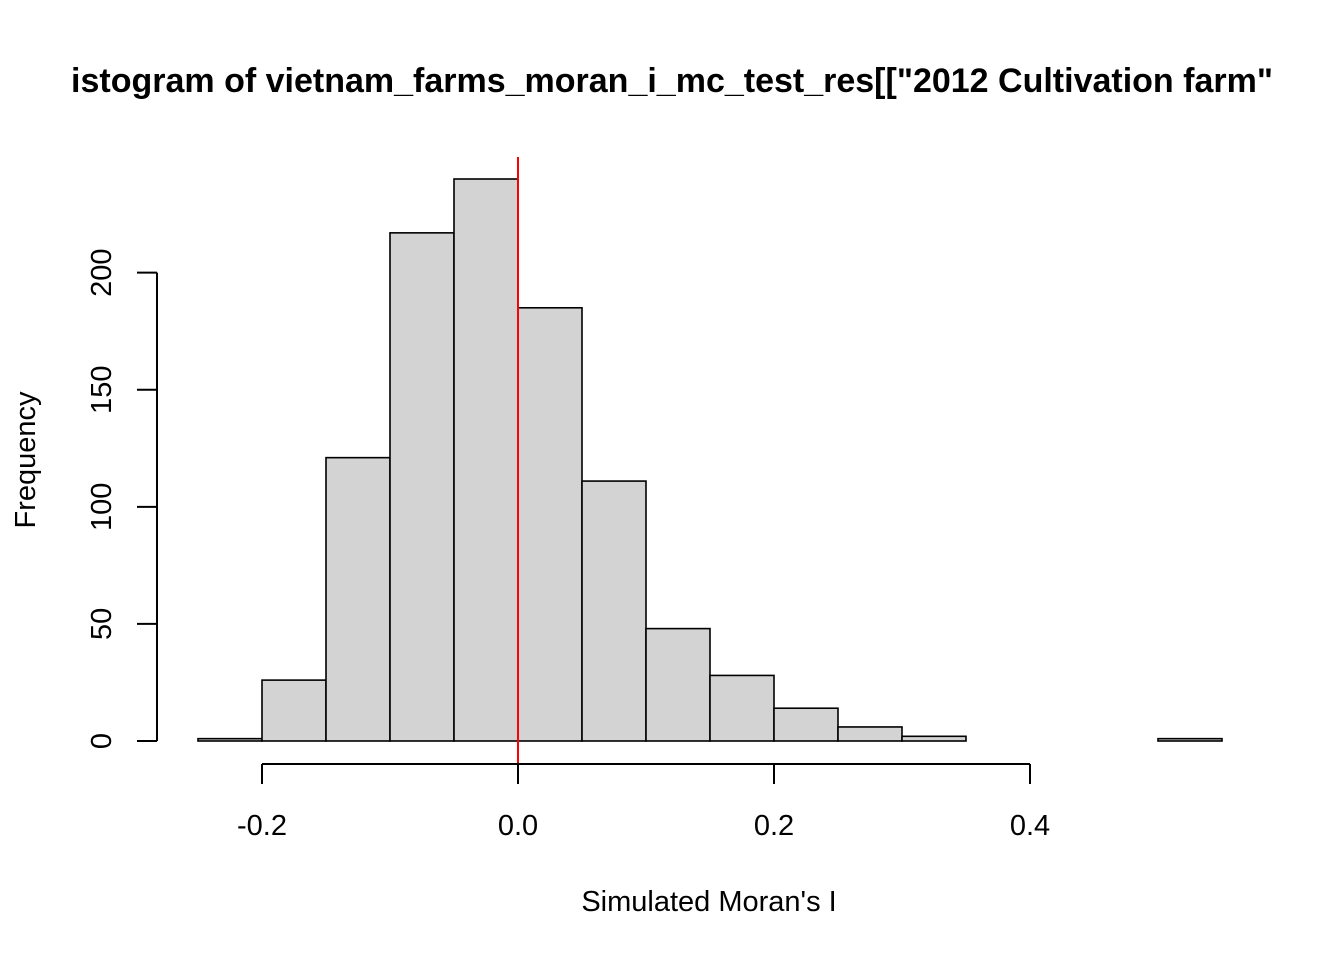  I want to click on x-axis-label: Simulated Moran's I, so click(708, 902).